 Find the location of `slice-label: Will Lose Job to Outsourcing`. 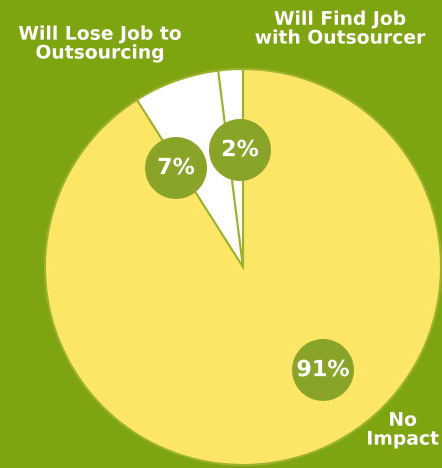

slice-label: Will Lose Job to Outsourcing is located at coordinates (99, 44).